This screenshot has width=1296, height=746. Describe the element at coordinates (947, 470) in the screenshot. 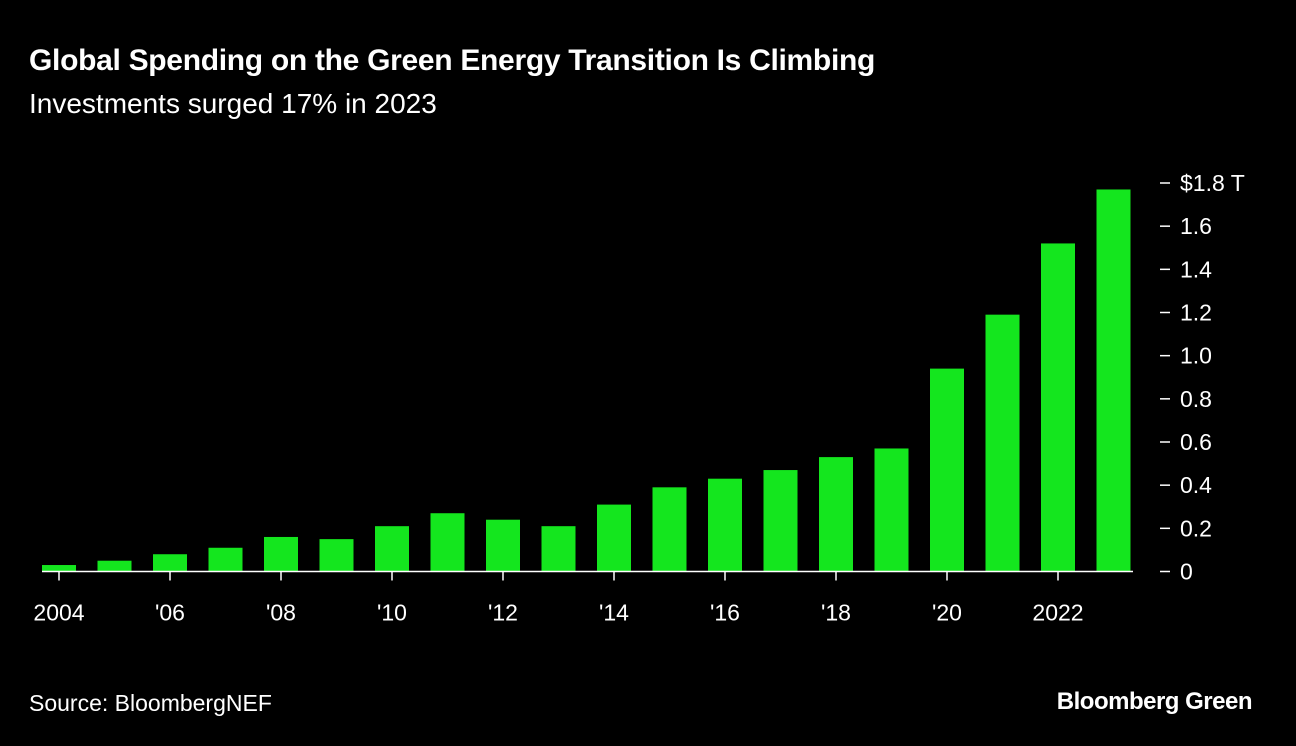

I see `bar-2020` at that location.